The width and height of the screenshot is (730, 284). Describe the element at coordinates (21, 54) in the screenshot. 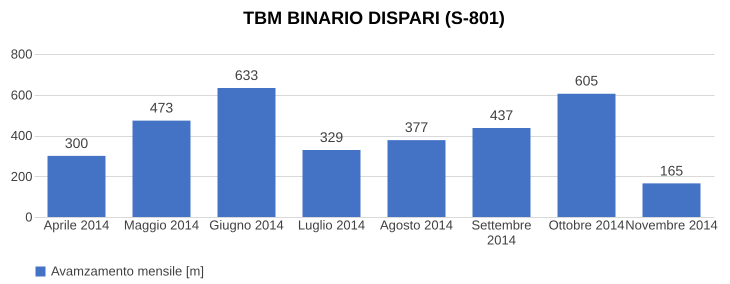

I see `y-tick-label: 800` at that location.